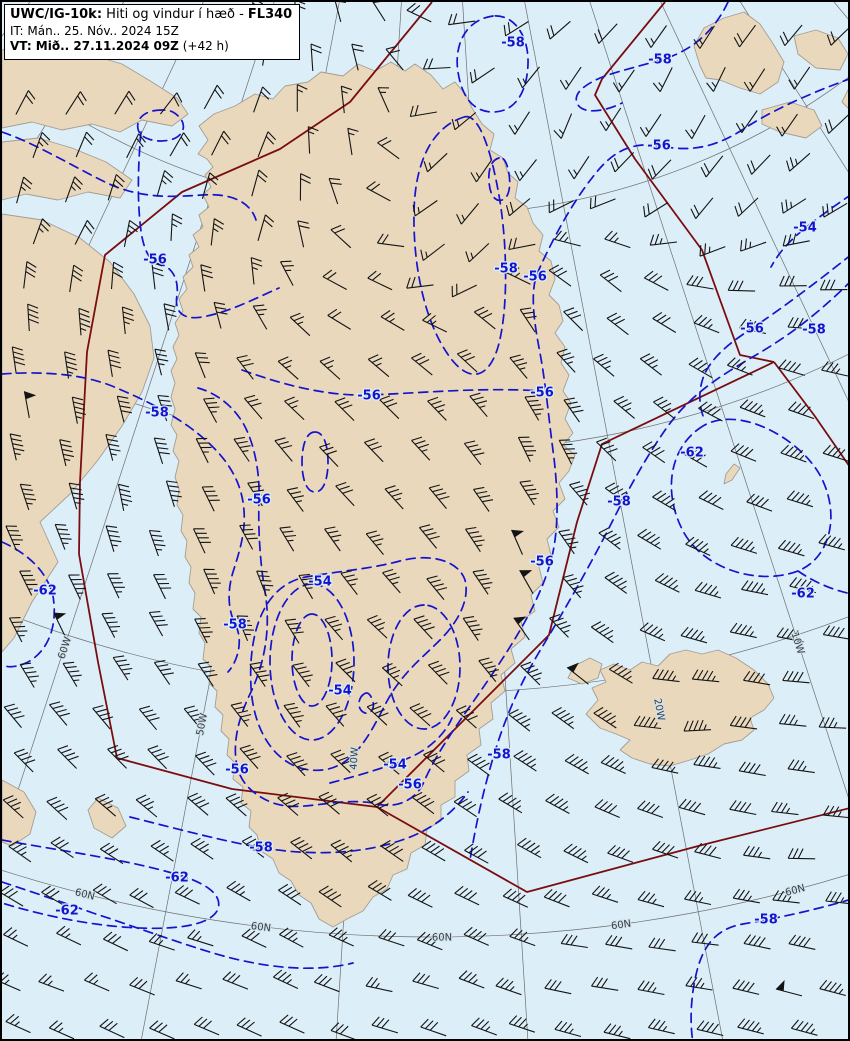 Image resolution: width=850 pixels, height=1041 pixels. I want to click on chart-title: UWC/IG-10k: Hiti og vindur í hæð - FL340, so click(151, 15).